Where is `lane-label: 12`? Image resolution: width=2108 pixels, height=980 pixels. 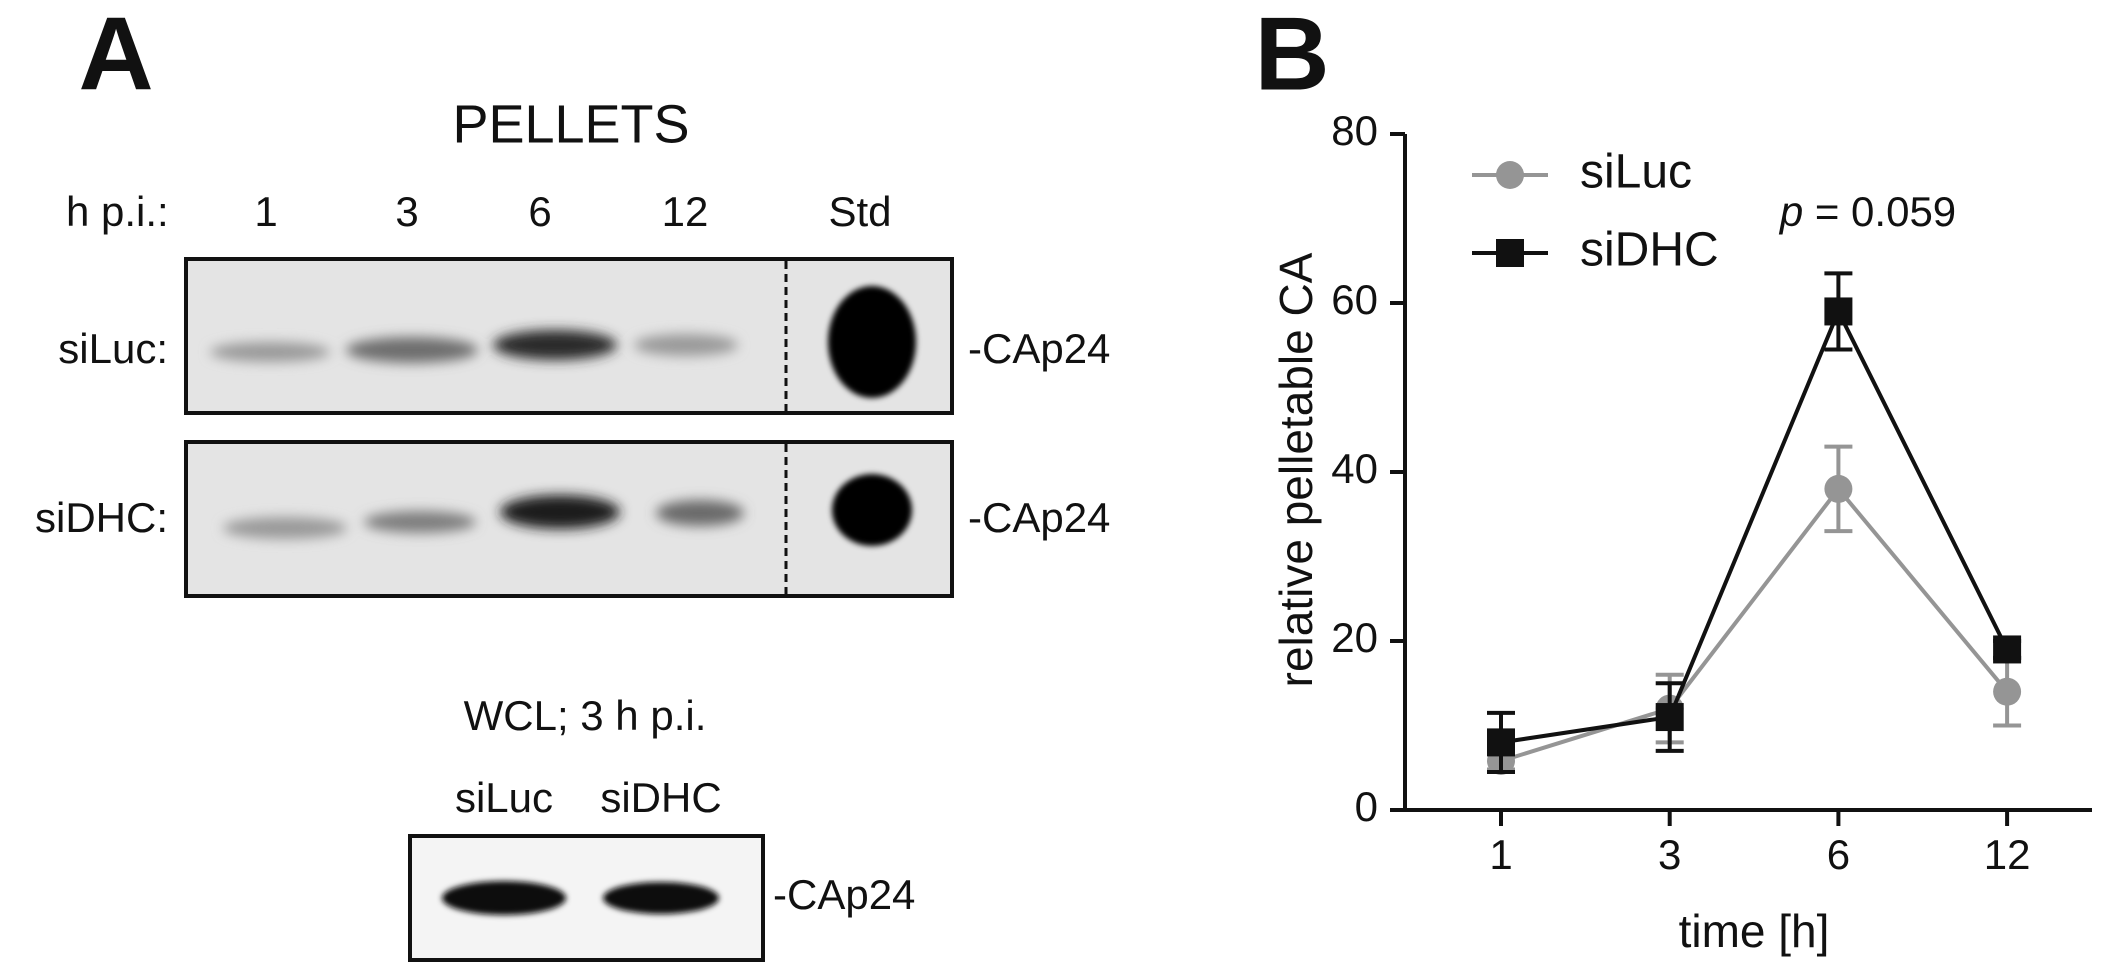
lane-label: 12 is located at coordinates (685, 211).